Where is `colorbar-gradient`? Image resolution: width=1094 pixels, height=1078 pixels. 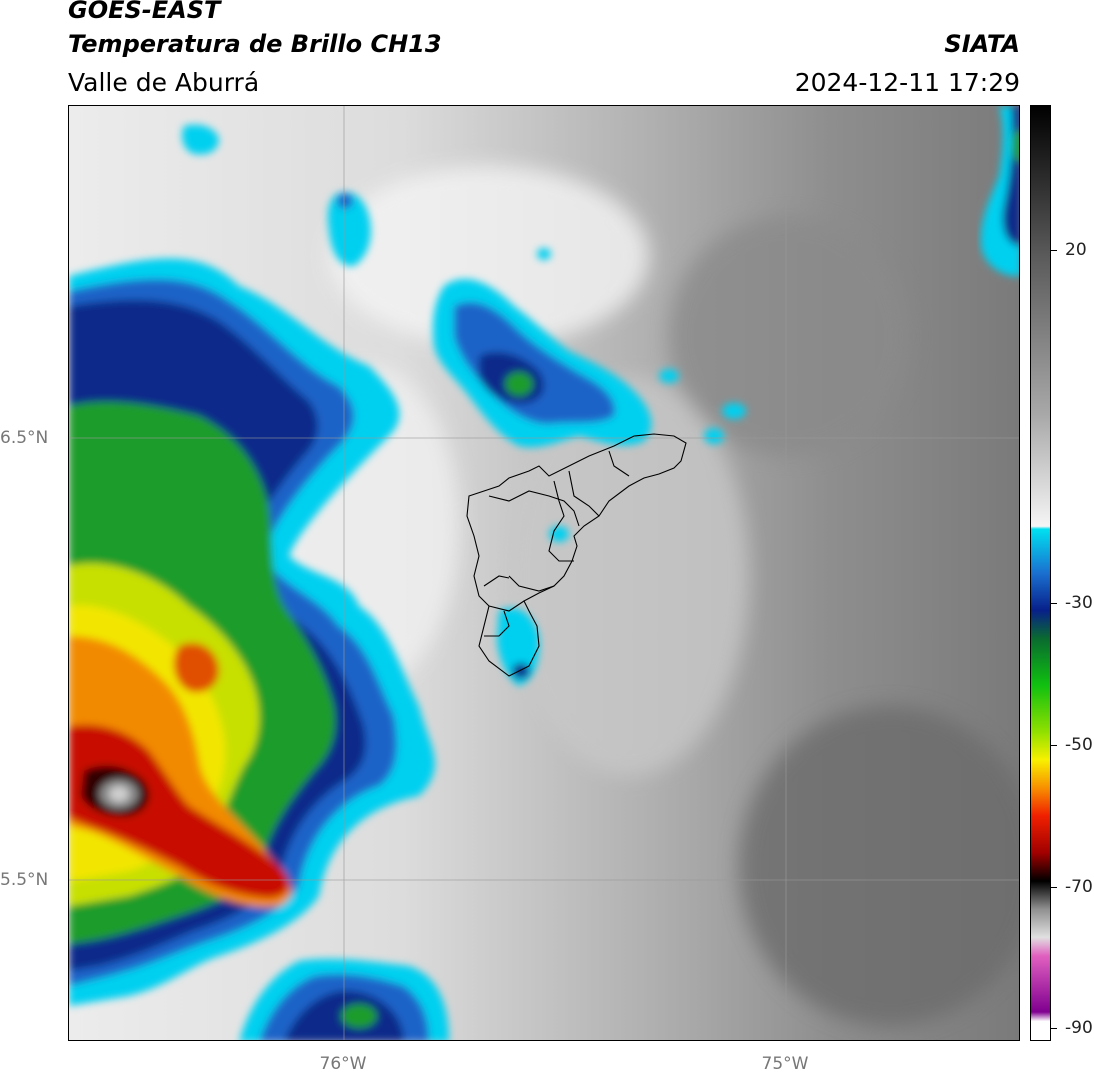
colorbar-gradient is located at coordinates (1040, 573).